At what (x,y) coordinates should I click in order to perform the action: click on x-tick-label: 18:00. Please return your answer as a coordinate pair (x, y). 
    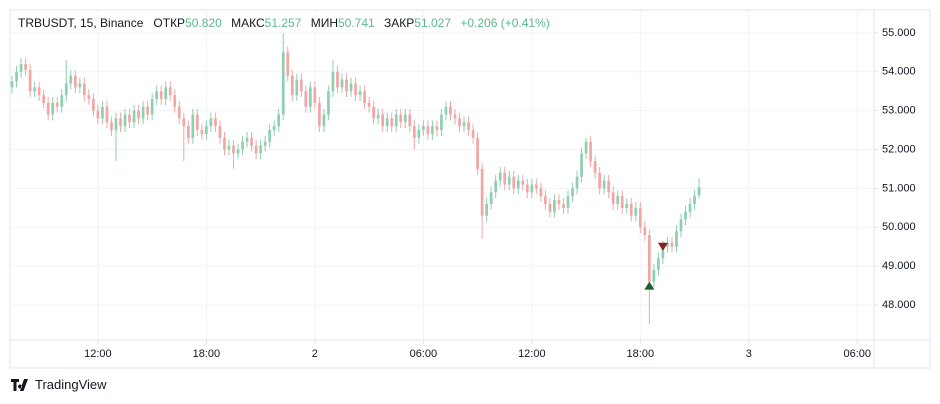
    Looking at the image, I should click on (207, 354).